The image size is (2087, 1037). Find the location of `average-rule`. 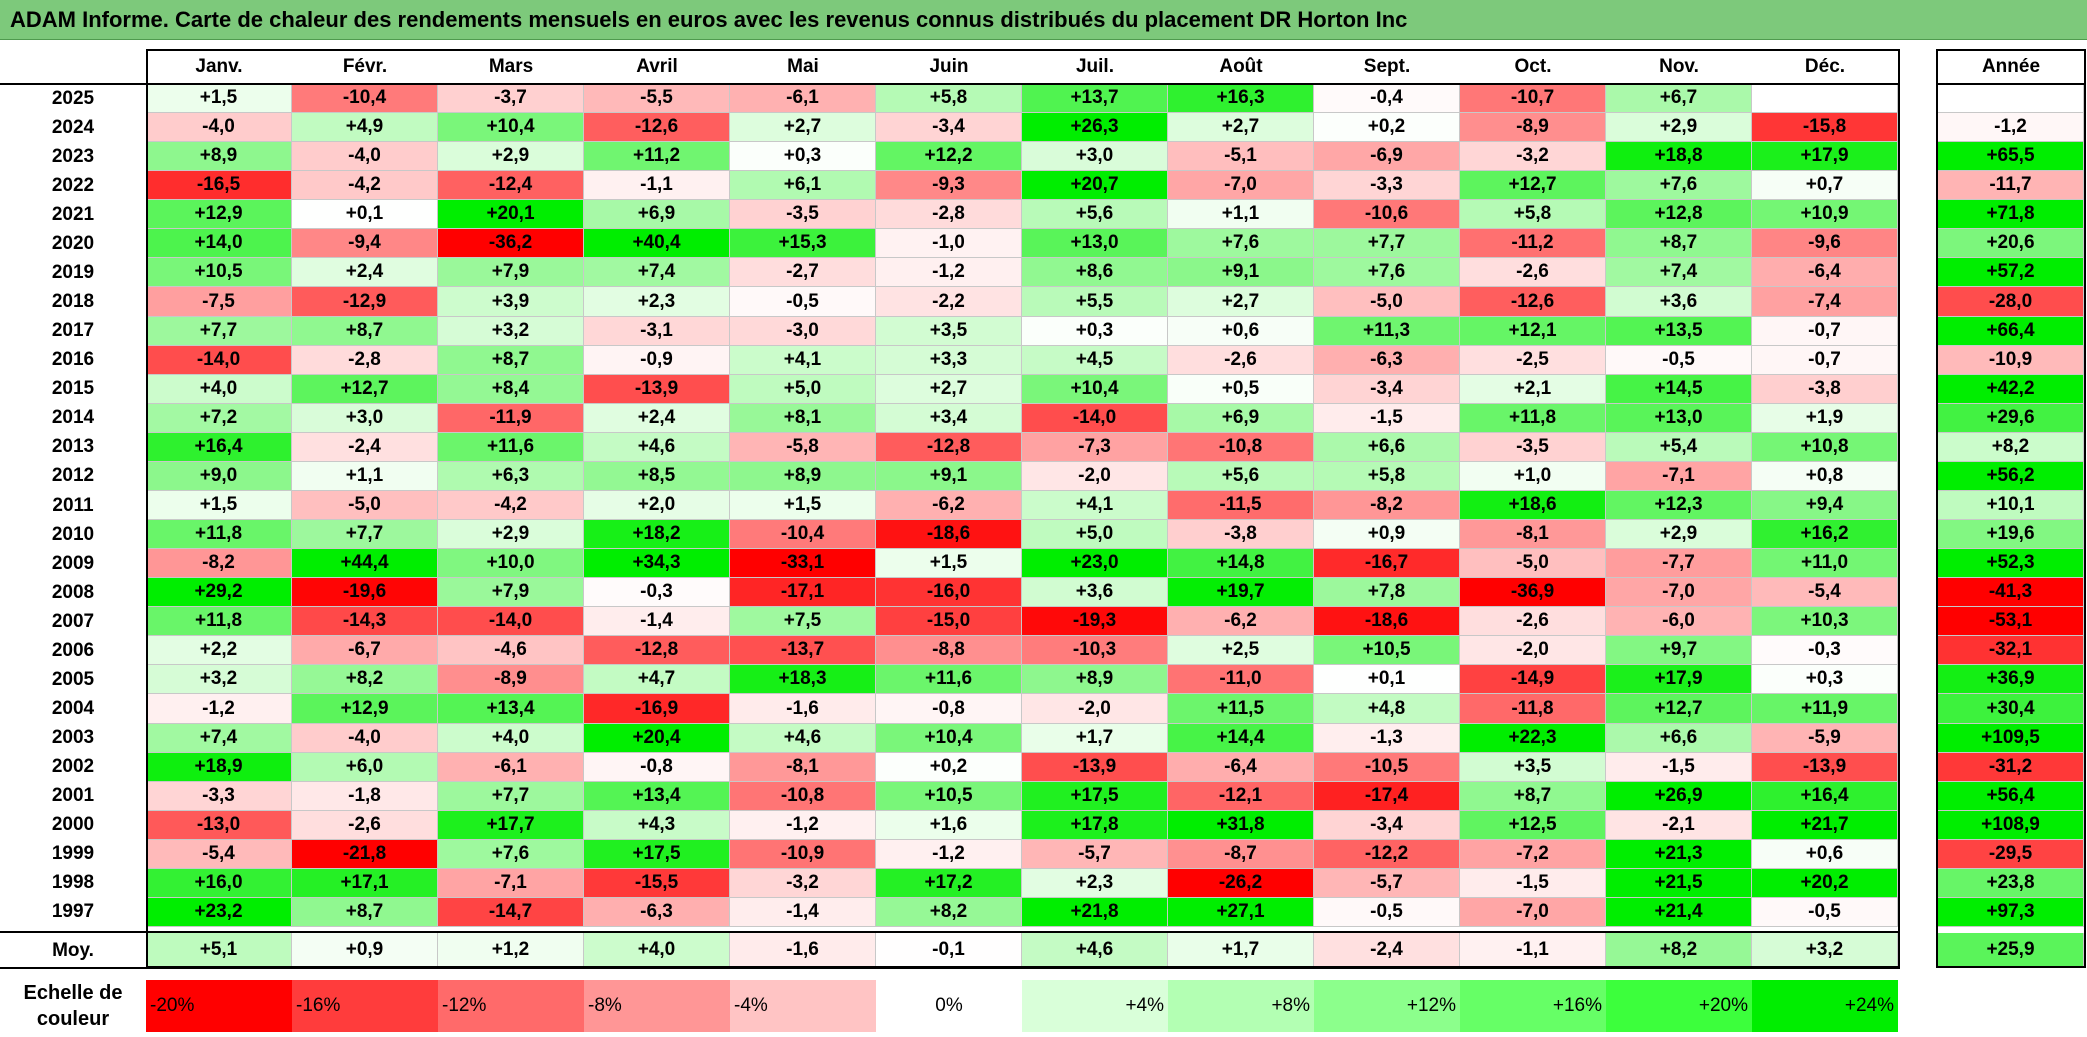

average-rule is located at coordinates (950, 968).